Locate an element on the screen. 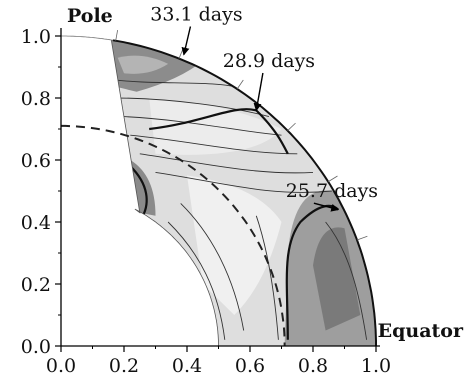 Image resolution: width=470 pixels, height=389 pixels. x-tick-label-0: 0.0 is located at coordinates (61, 366).